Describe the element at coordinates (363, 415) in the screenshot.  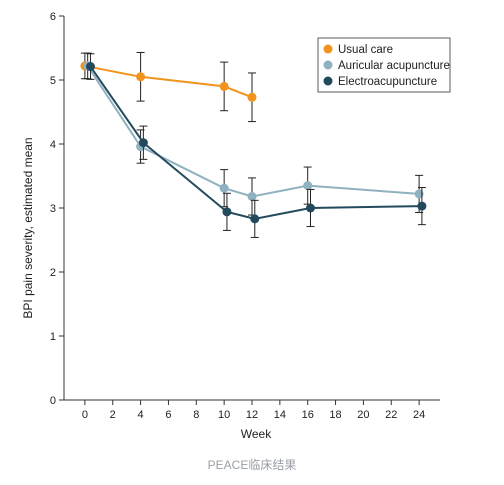
I see `x-tick-label: 20` at that location.